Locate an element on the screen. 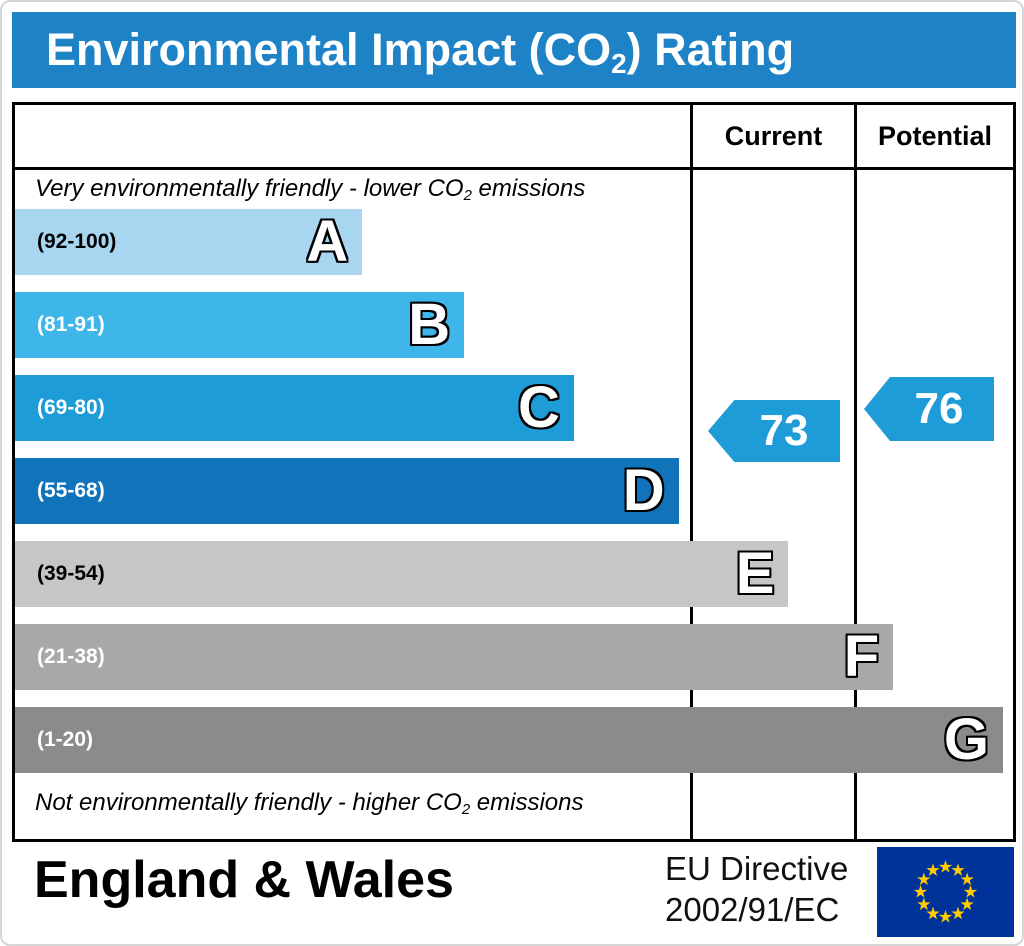 The width and height of the screenshot is (1024, 946). title-text-pre: Environmental Impact (CO is located at coordinates (329, 49).